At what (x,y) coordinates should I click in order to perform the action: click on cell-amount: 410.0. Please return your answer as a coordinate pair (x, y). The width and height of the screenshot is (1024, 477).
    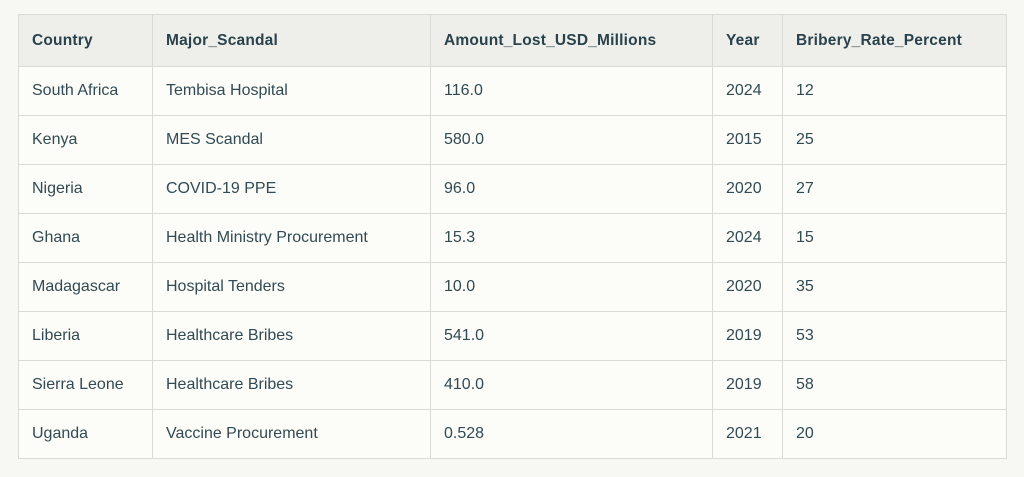
    Looking at the image, I should click on (571, 385).